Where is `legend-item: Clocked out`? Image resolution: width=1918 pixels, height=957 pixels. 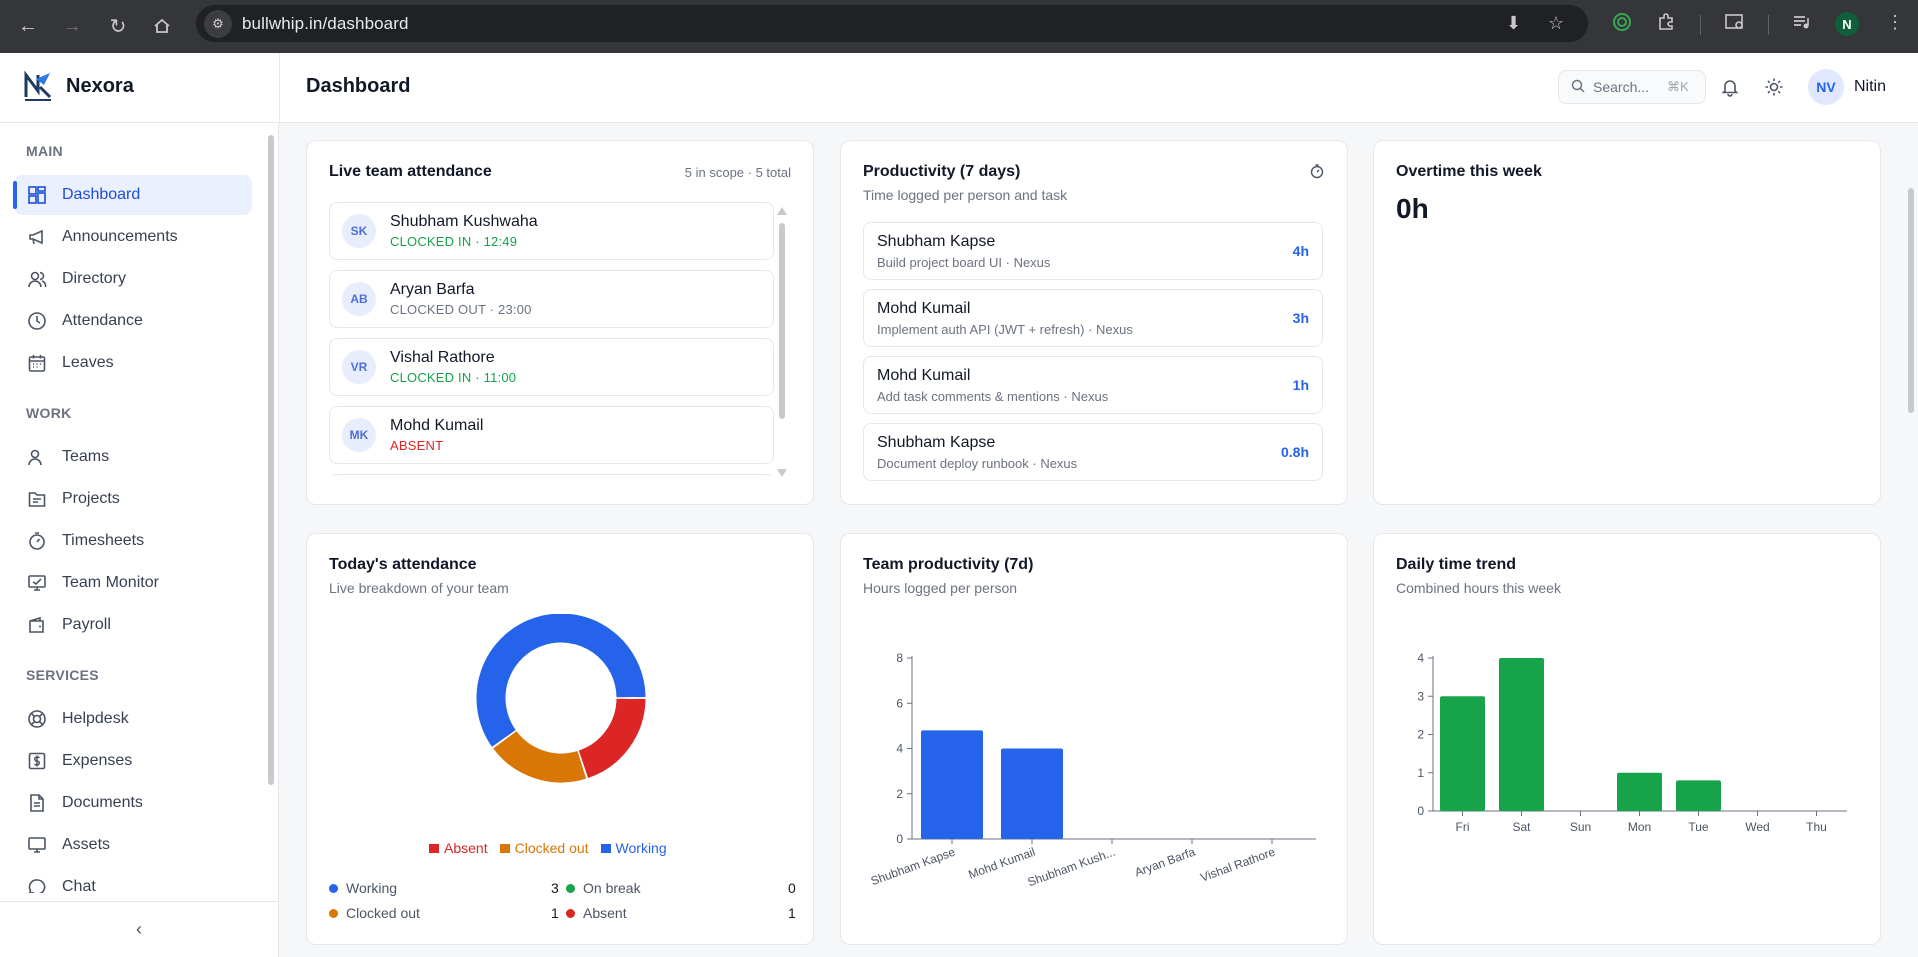
legend-item: Clocked out is located at coordinates (544, 848).